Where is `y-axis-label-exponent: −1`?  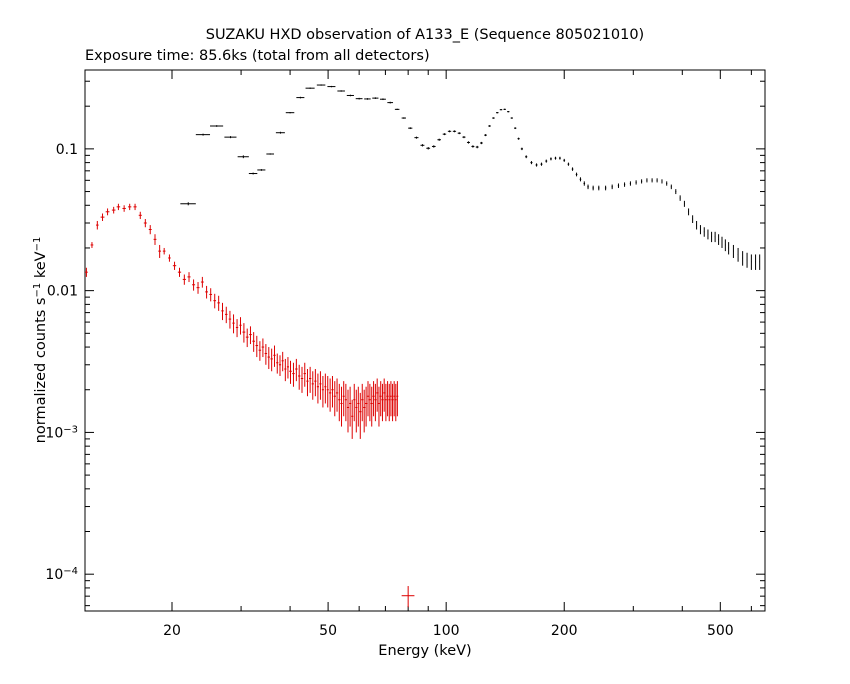 y-axis-label-exponent: −1 is located at coordinates (37, 244).